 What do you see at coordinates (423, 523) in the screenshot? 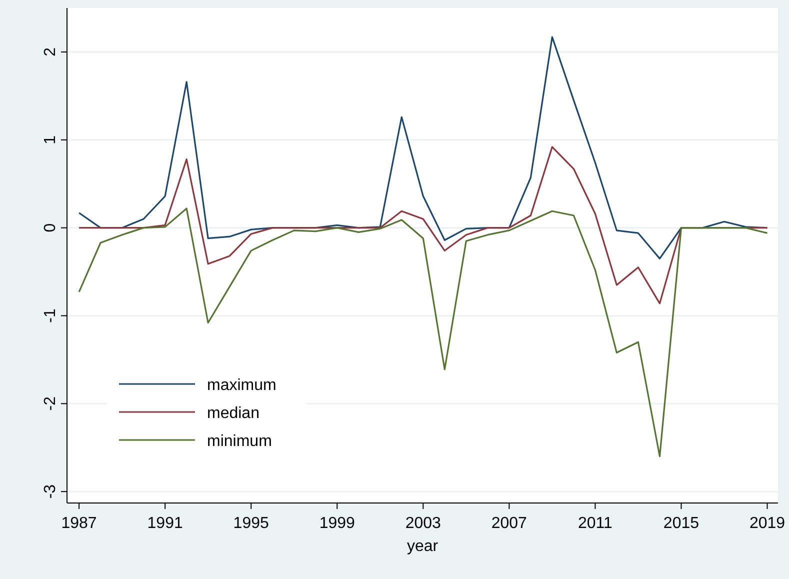
I see `x-tick-label: 2003` at bounding box center [423, 523].